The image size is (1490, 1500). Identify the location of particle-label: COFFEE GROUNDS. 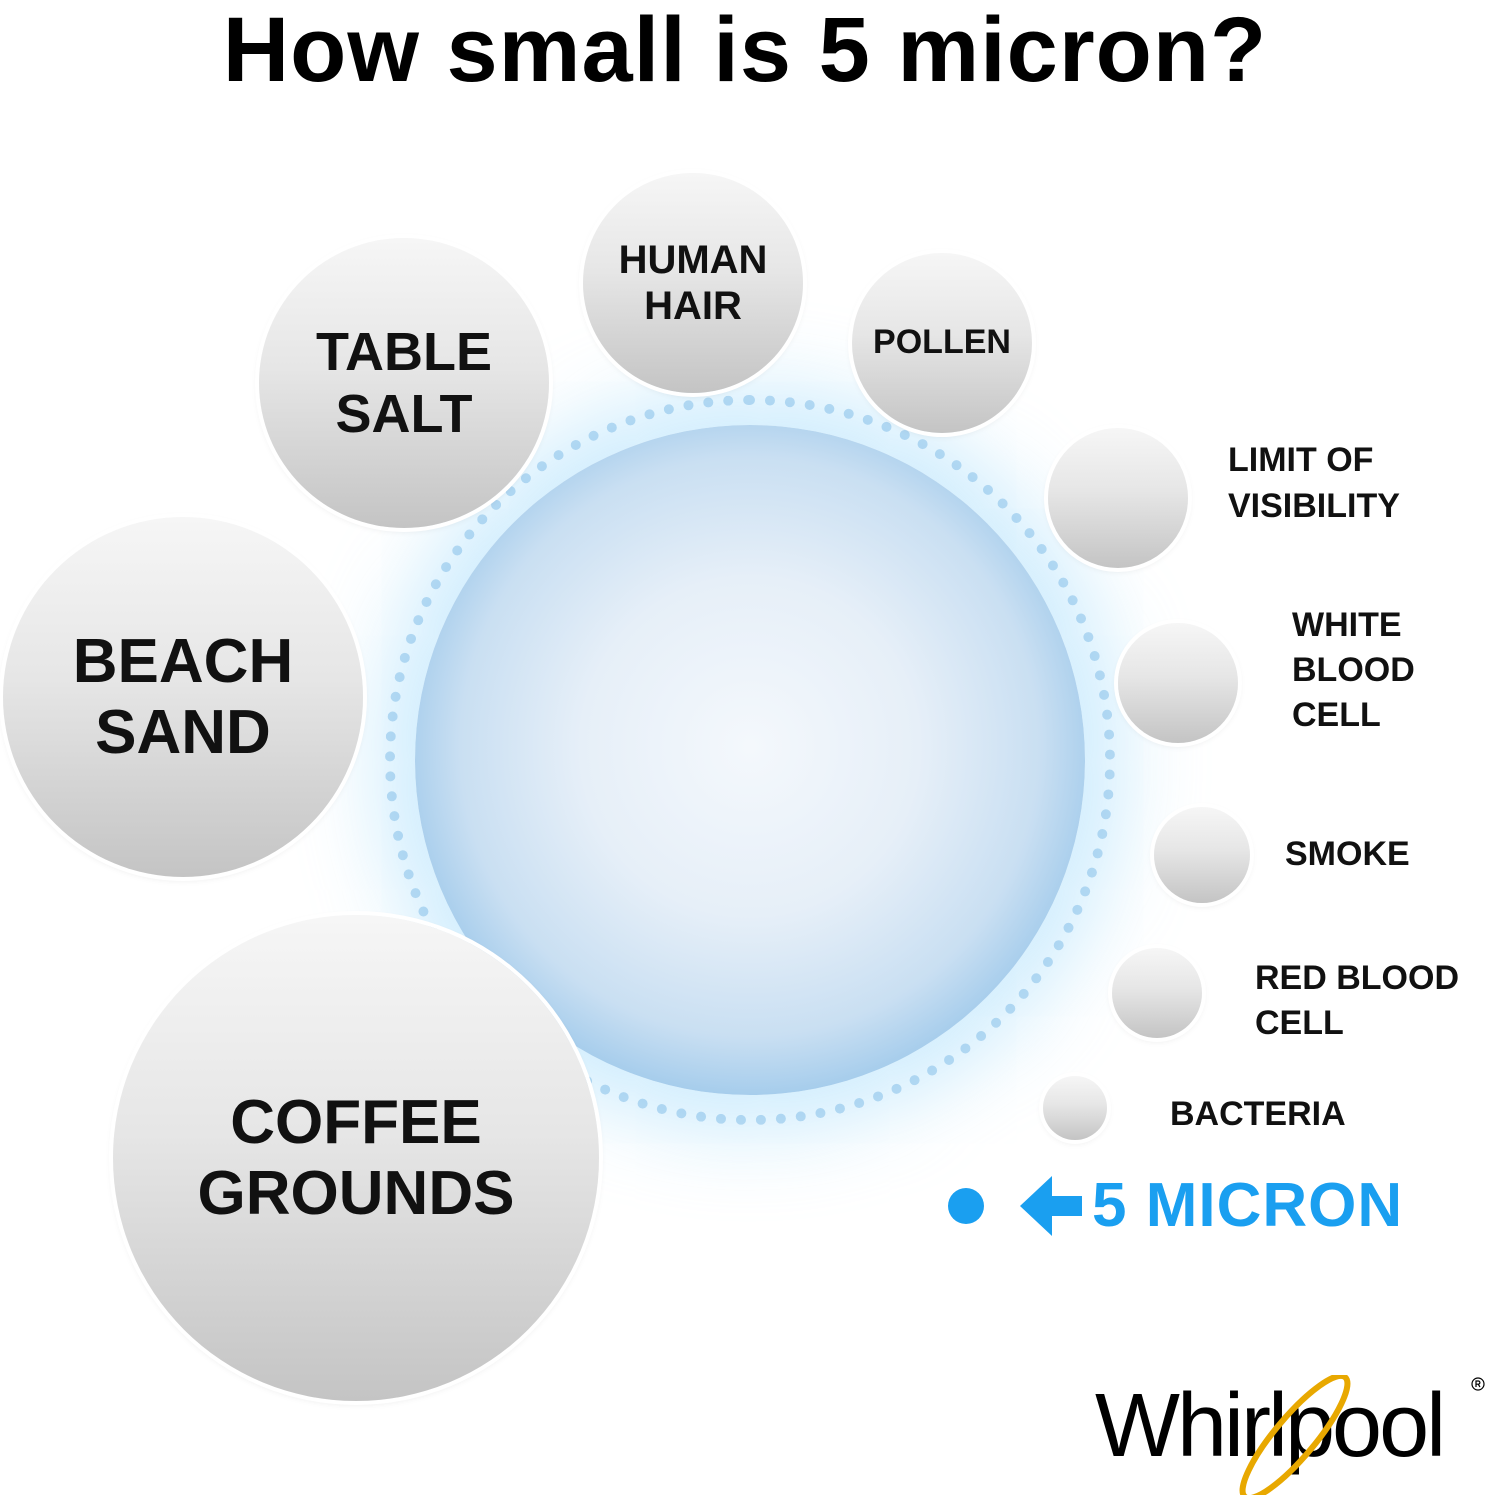
(356, 1157).